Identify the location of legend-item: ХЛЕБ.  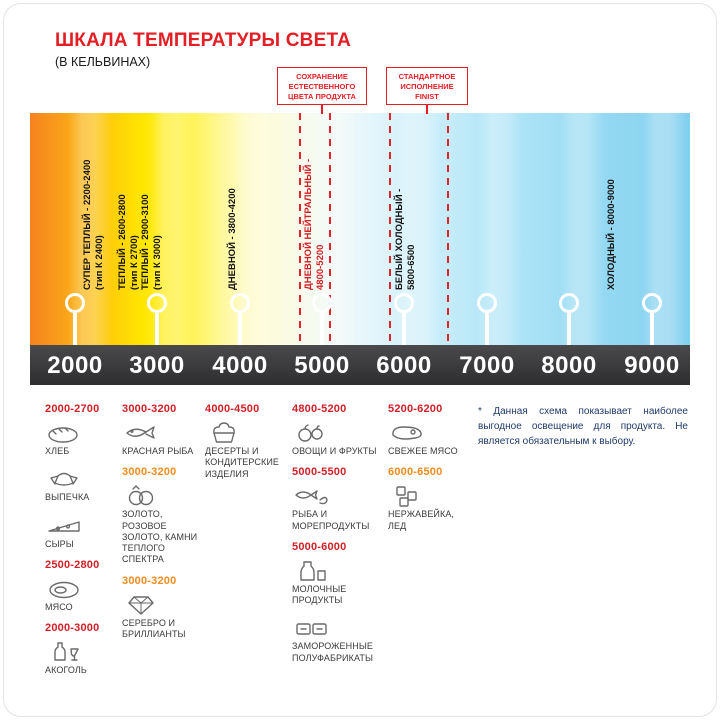
(81, 438).